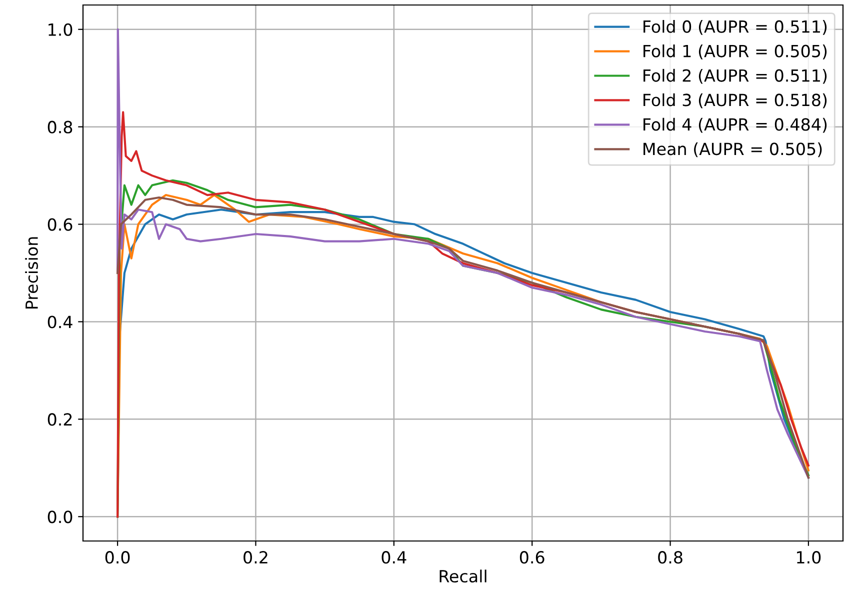 The width and height of the screenshot is (845, 602). What do you see at coordinates (256, 557) in the screenshot?
I see `x-tick-label: 0.2` at bounding box center [256, 557].